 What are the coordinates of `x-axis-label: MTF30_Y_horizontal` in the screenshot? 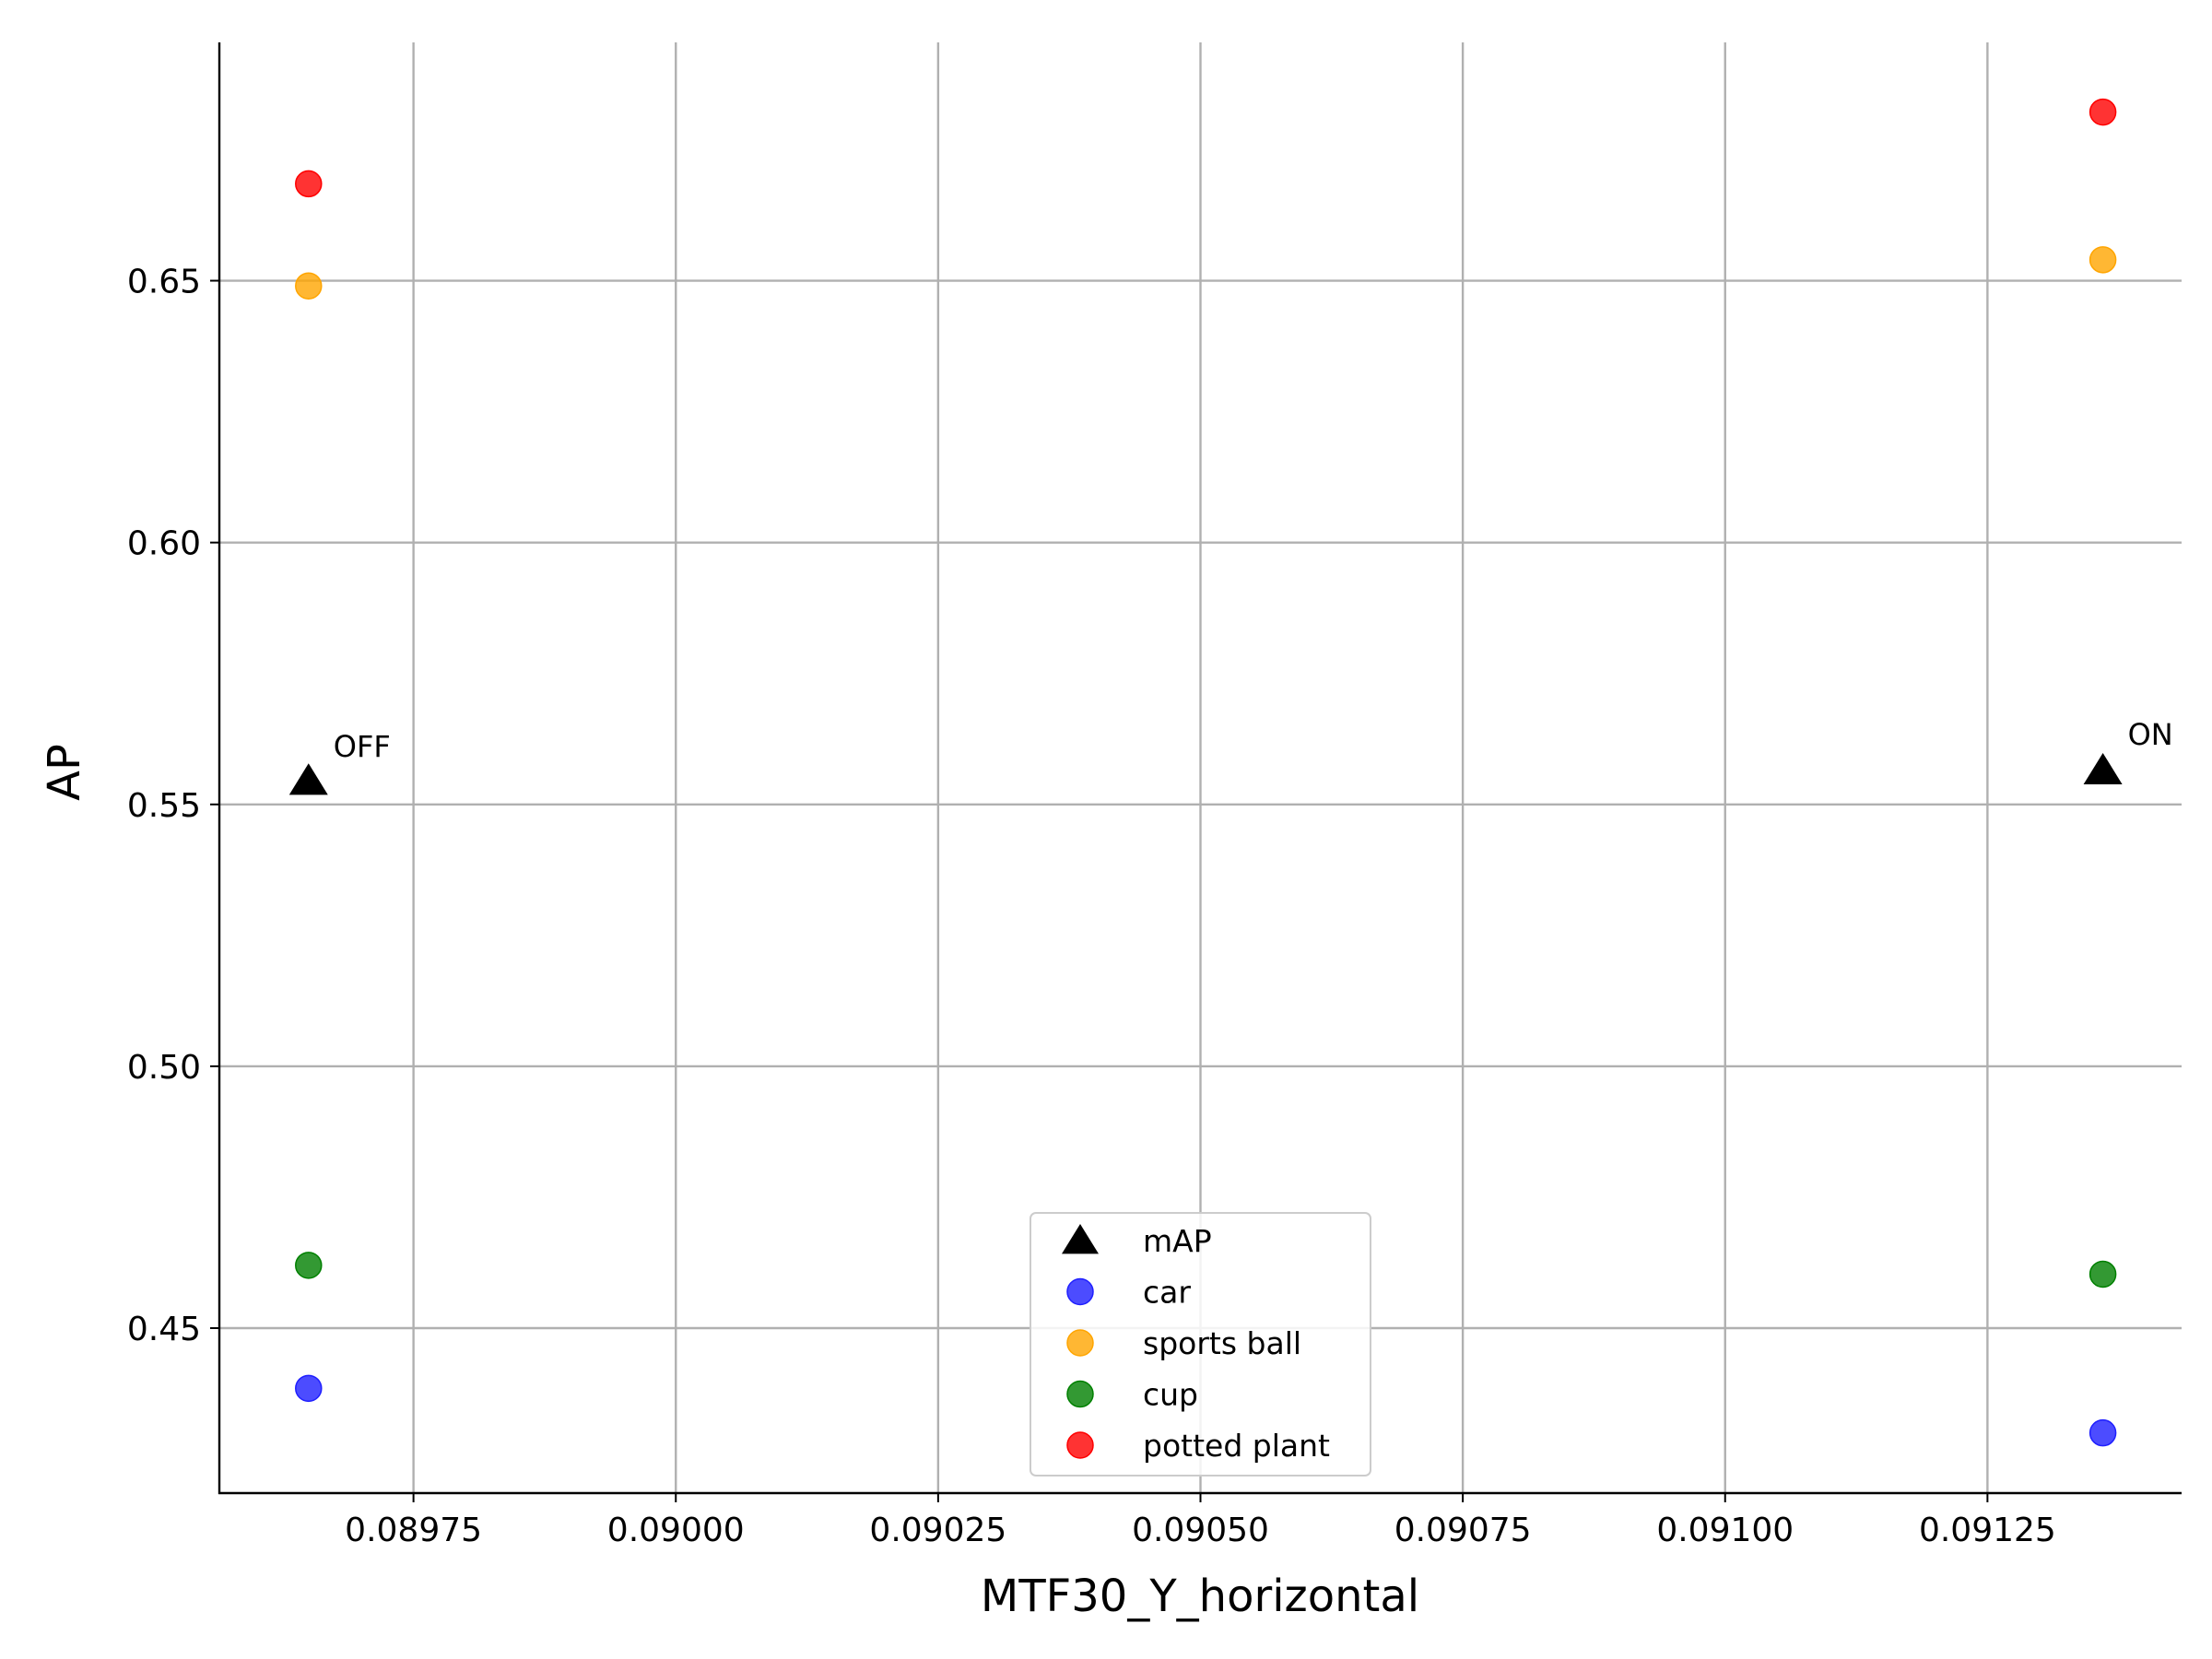 It's located at (1200, 1596).